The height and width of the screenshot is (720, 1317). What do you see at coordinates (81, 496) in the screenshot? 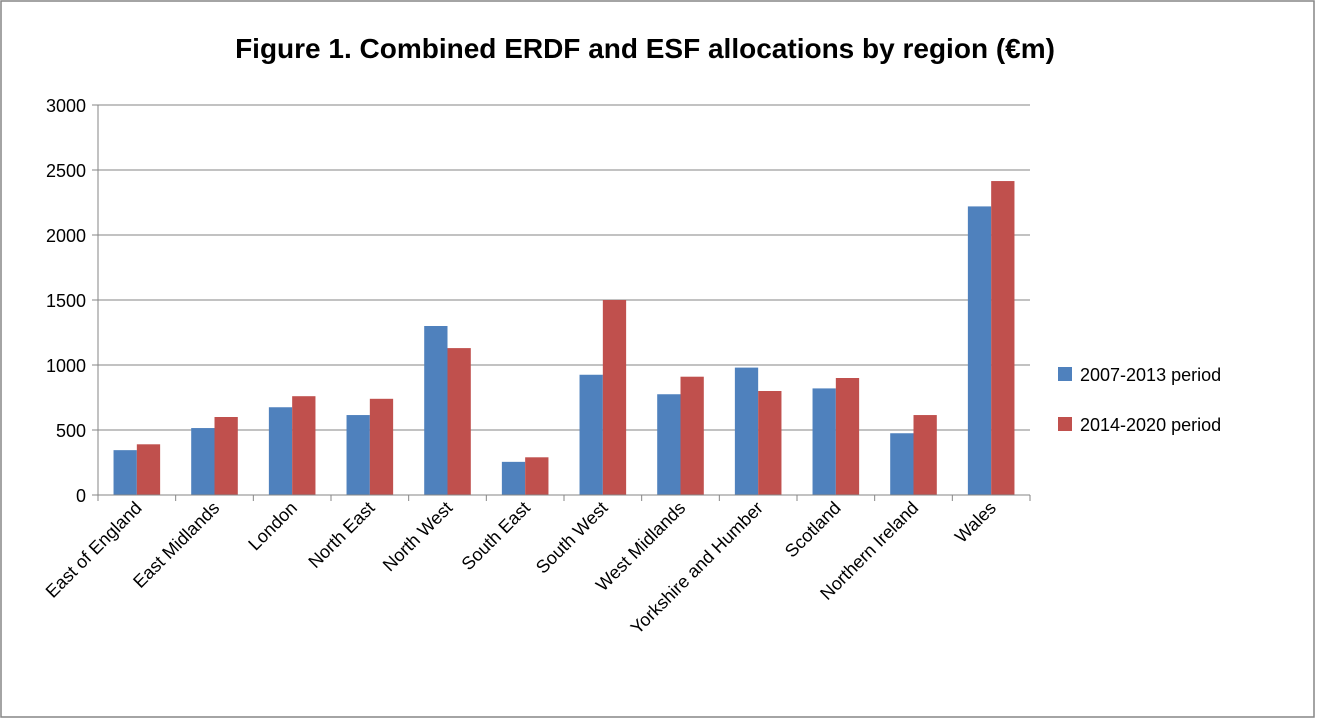
I see `y-tick-label: 0` at bounding box center [81, 496].